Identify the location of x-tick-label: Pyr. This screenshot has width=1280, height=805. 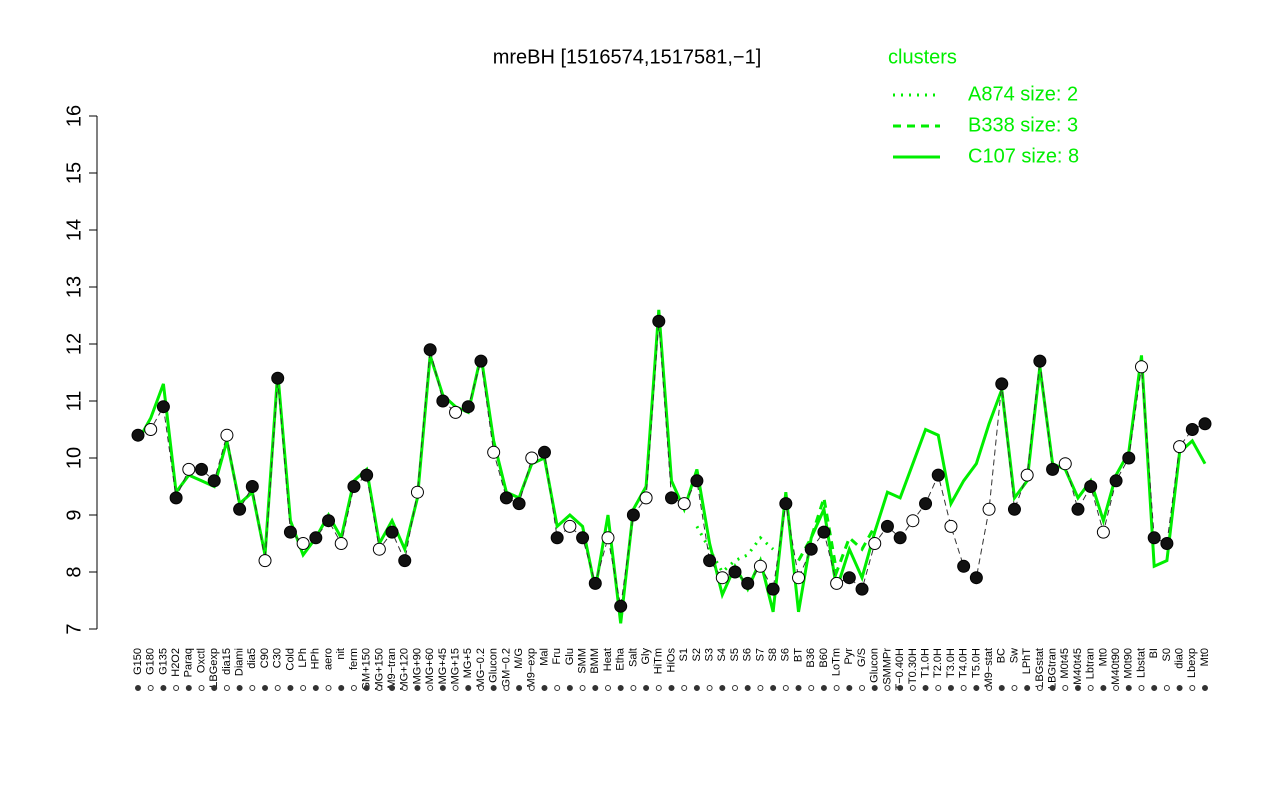
(849, 656).